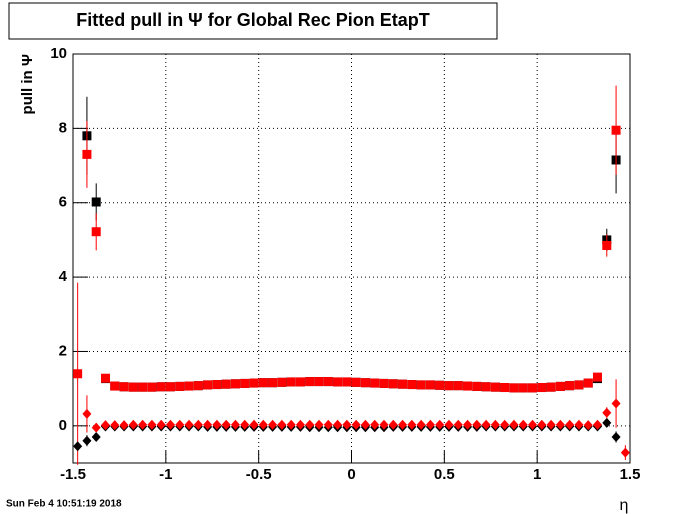 The height and width of the screenshot is (514, 700). What do you see at coordinates (63, 425) in the screenshot?
I see `y-tick-label: 0` at bounding box center [63, 425].